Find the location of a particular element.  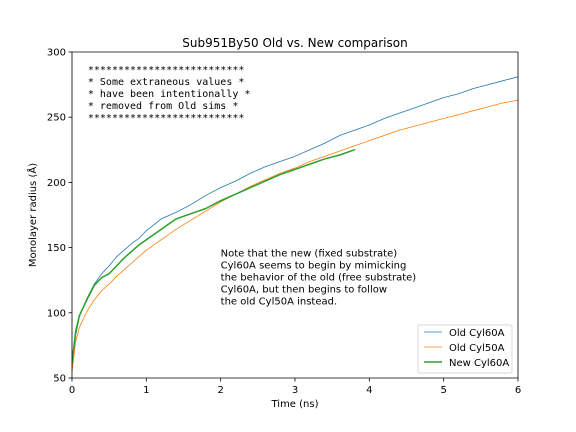

legend-label-2: Old Cyl50A is located at coordinates (477, 348).